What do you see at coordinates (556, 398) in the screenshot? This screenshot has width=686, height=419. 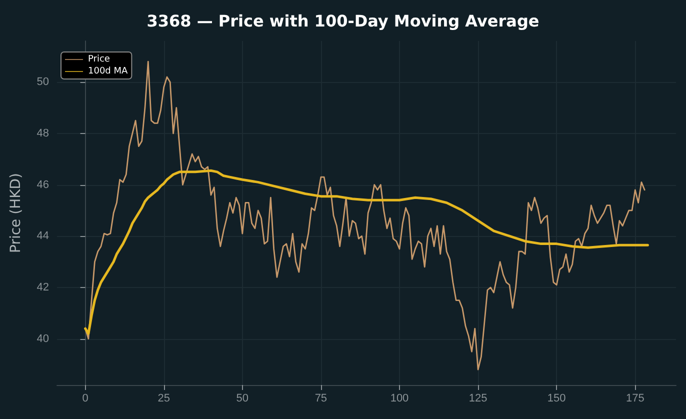 I see `x-tick-label: 150` at bounding box center [556, 398].